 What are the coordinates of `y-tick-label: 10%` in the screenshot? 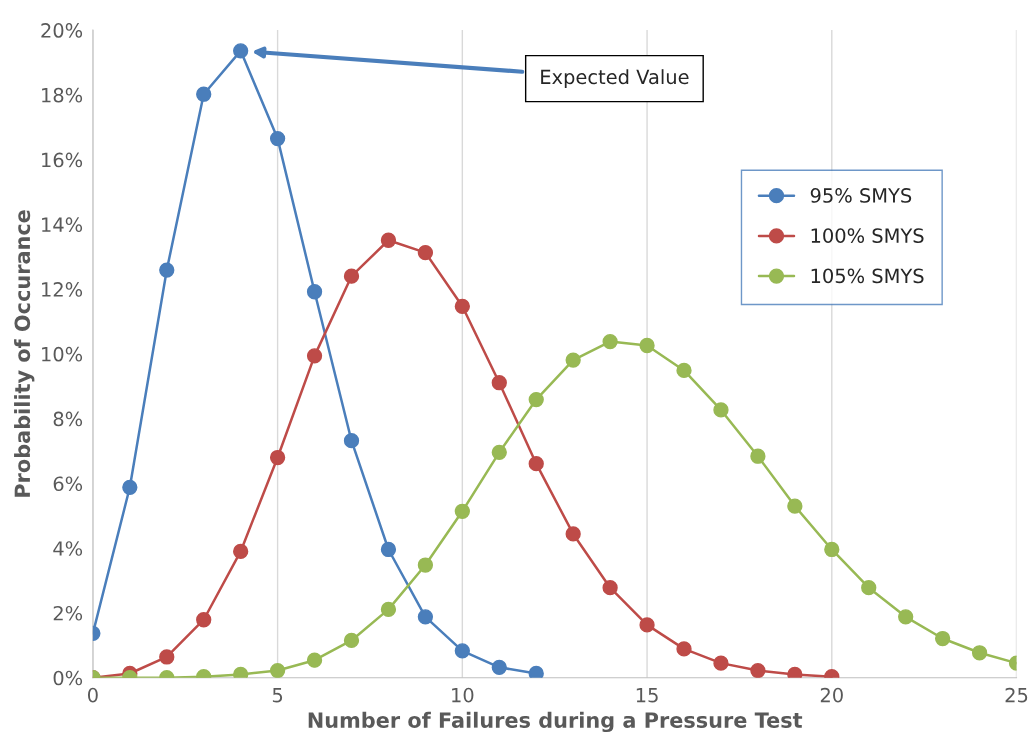 It's located at (62, 354).